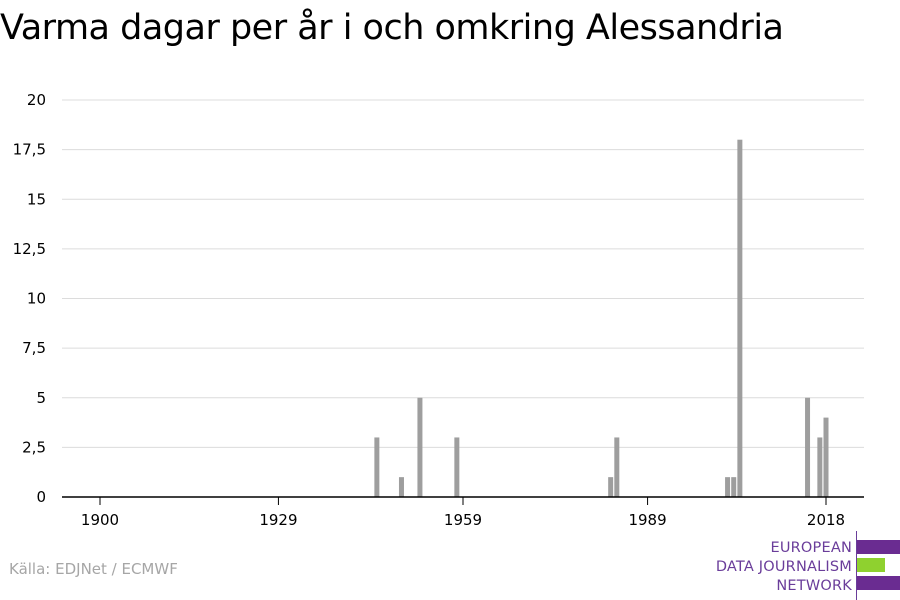 The width and height of the screenshot is (900, 600). What do you see at coordinates (29, 150) in the screenshot?
I see `y-tick-label: 17,5` at bounding box center [29, 150].